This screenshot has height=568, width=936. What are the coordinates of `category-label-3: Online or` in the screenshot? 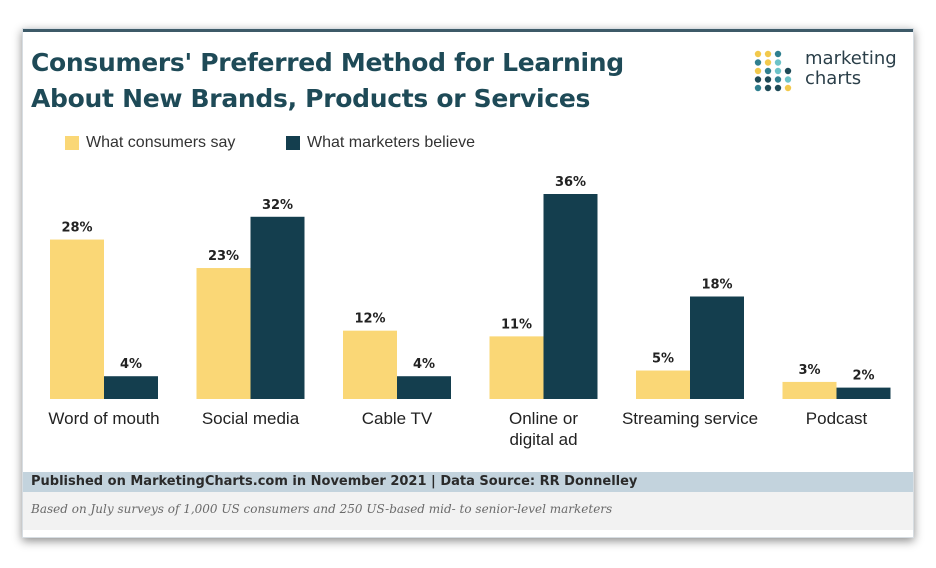 It's located at (543, 418).